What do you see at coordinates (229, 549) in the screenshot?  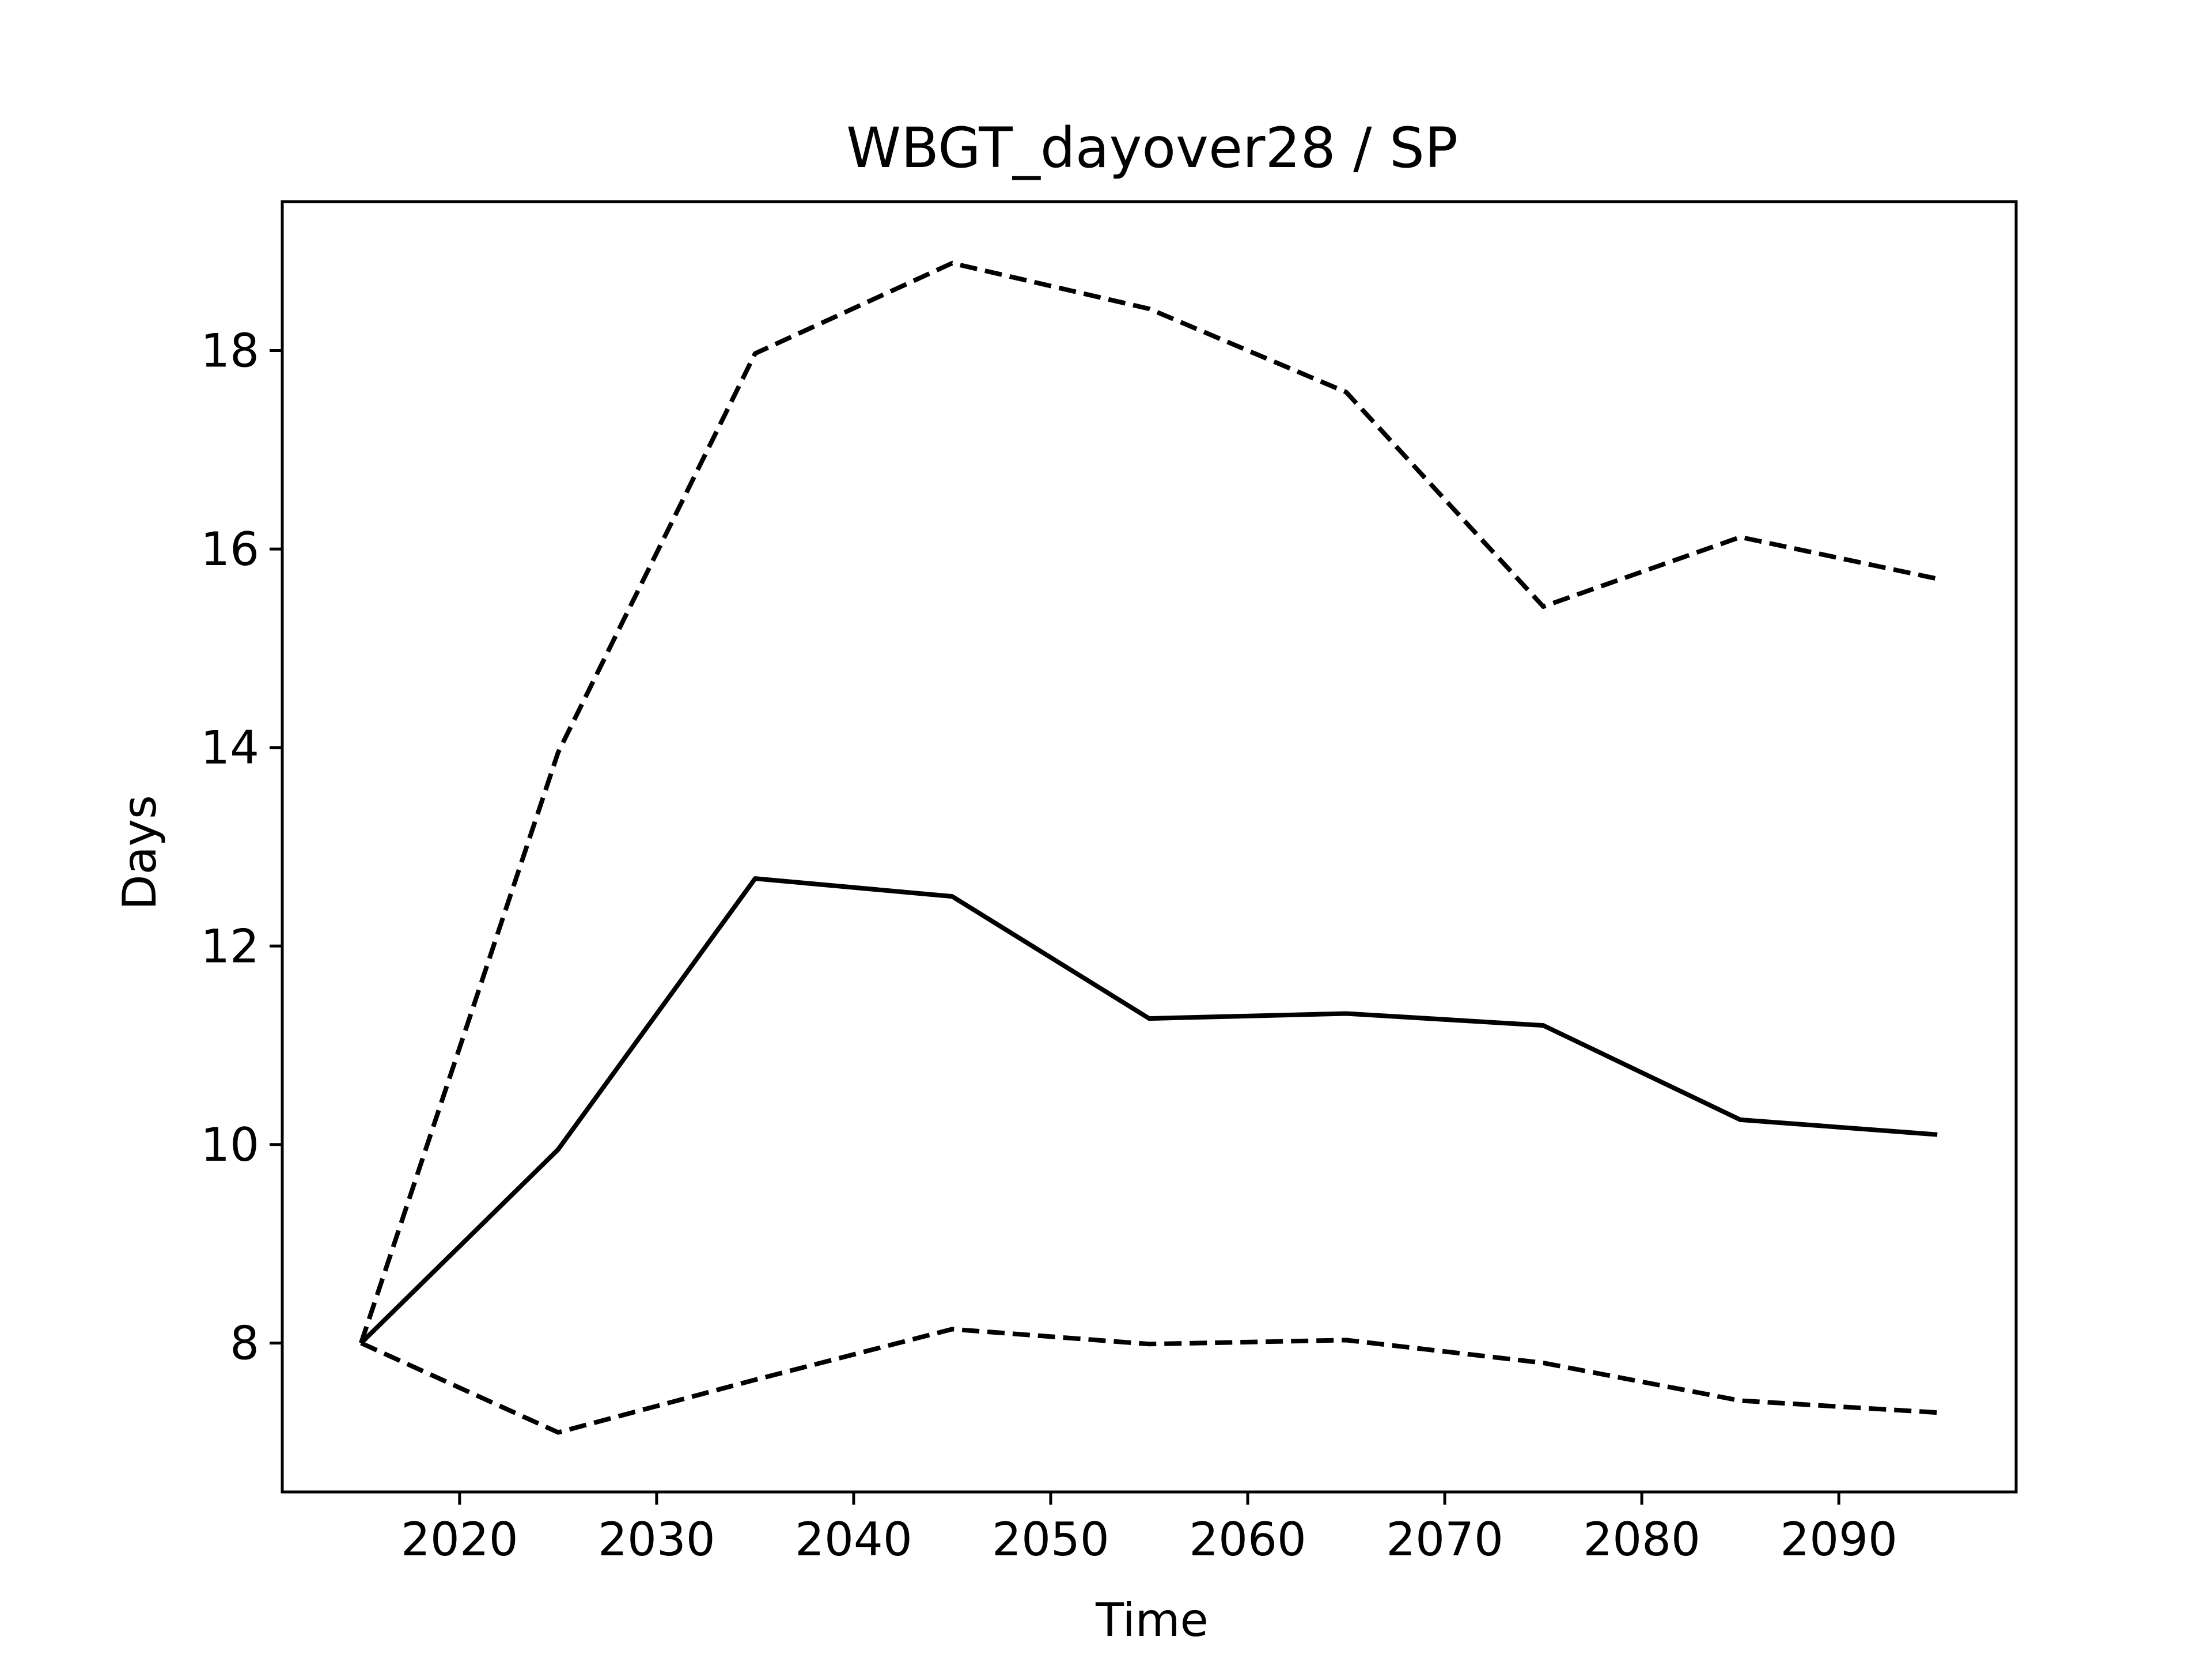 I see `y-tick-label: 16` at bounding box center [229, 549].